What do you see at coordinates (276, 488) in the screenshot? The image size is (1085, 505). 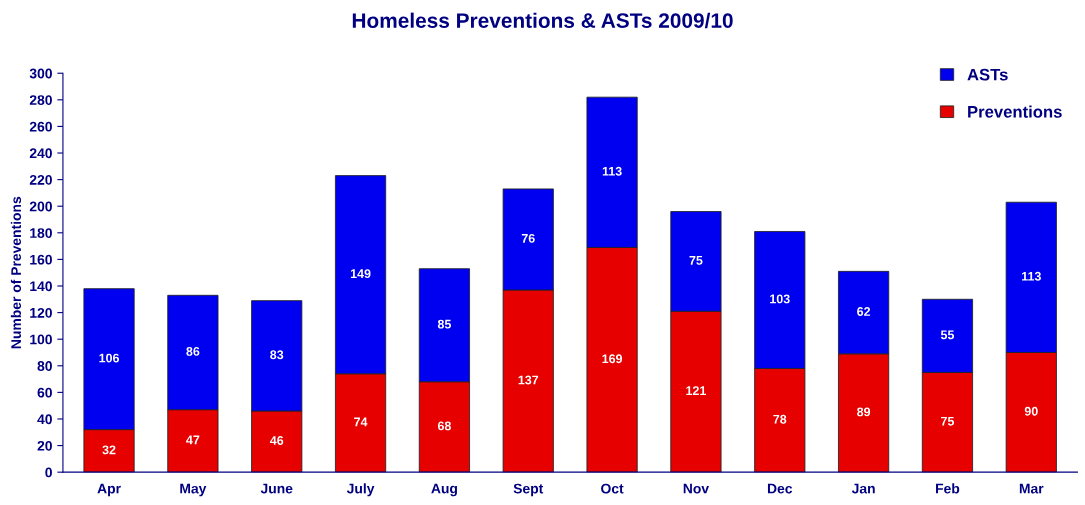 I see `x-tick-label: June` at bounding box center [276, 488].